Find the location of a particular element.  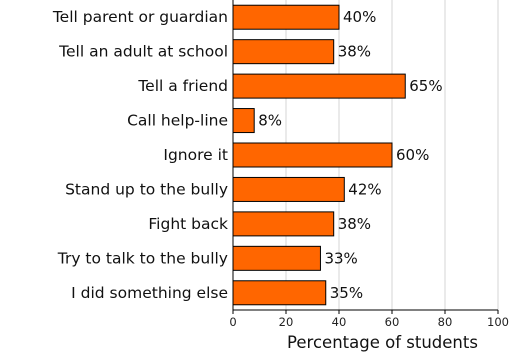

category-label: Tell parent or guardian is located at coordinates (140, 17).